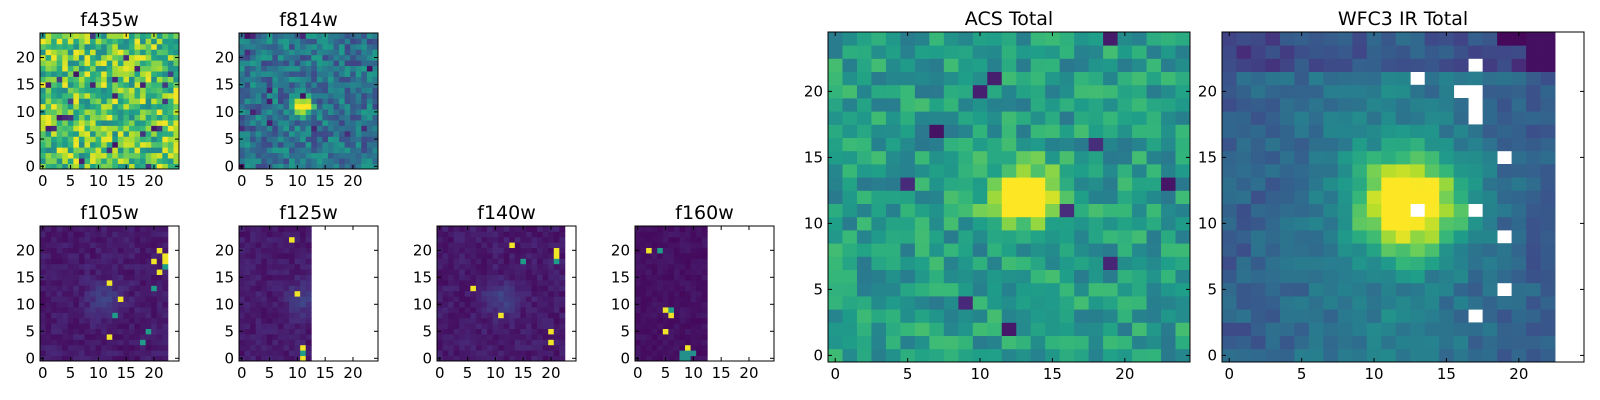 The image size is (1600, 400). I want to click on y-tick-label: 10, so click(620, 304).